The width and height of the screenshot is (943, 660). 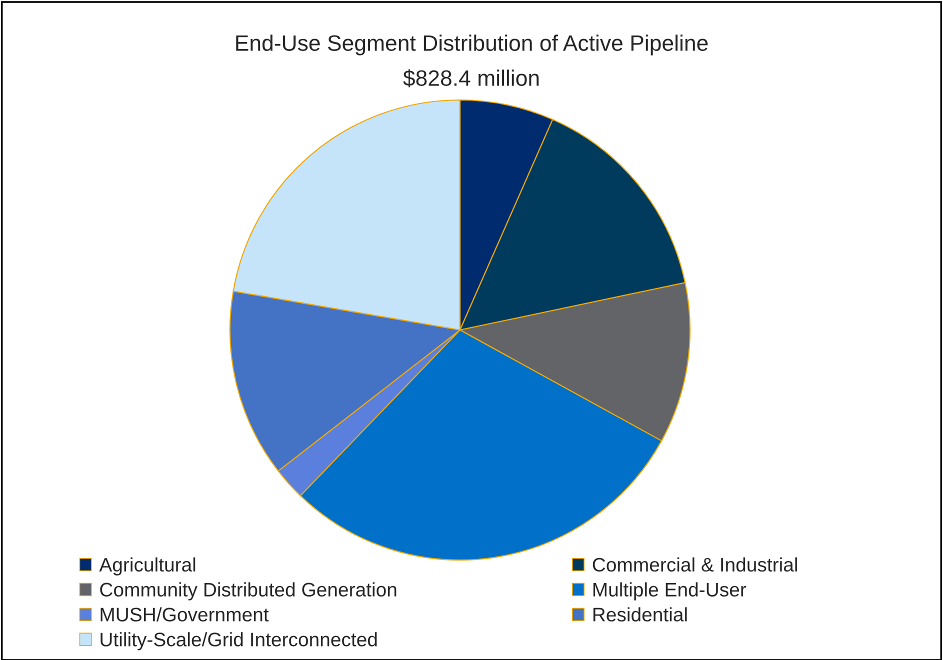 I want to click on legend-label: Residential, so click(x=640, y=614).